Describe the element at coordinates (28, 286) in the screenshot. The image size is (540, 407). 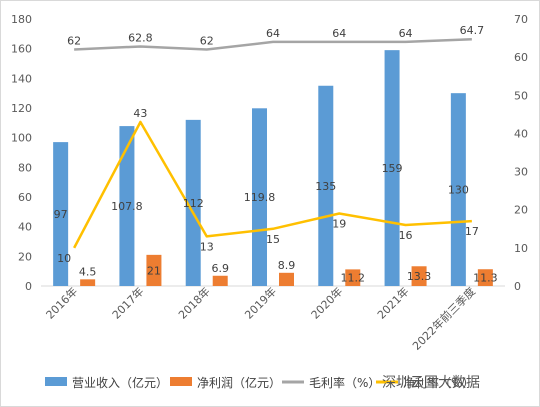
I see `left-tick-label: 0` at that location.